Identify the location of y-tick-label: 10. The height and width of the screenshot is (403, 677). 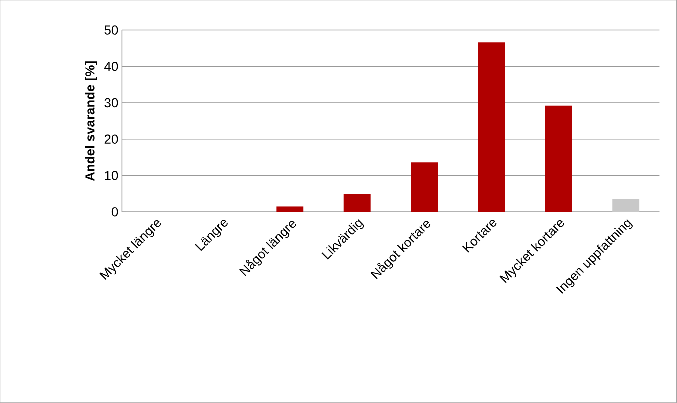
(111, 175).